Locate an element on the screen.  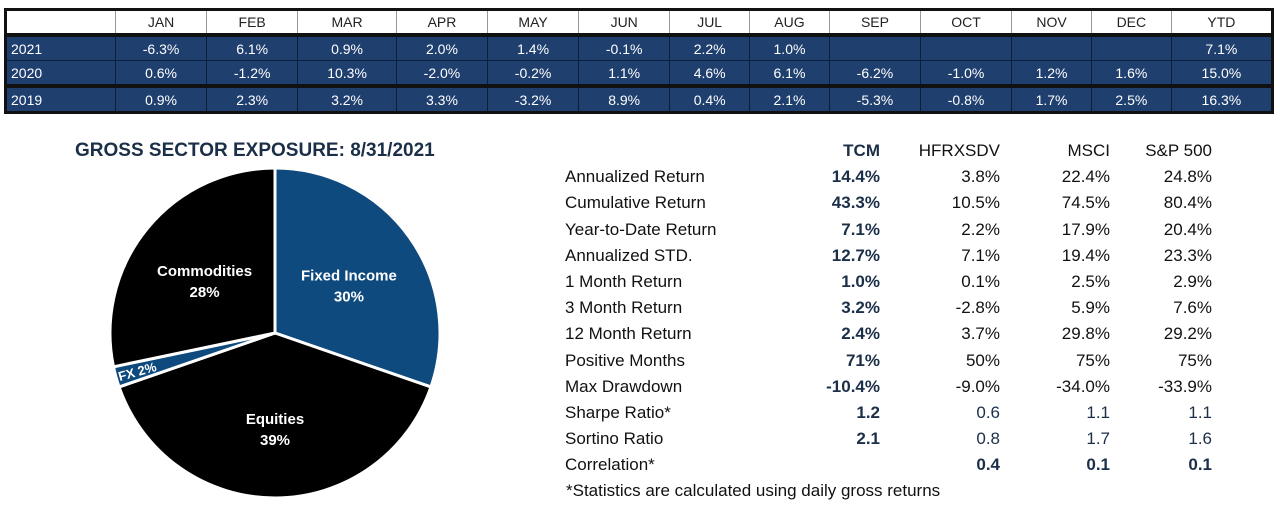
stats-row: Annualized Return 14.4% 3.8% 22.4% 24.8% is located at coordinates (888, 177).